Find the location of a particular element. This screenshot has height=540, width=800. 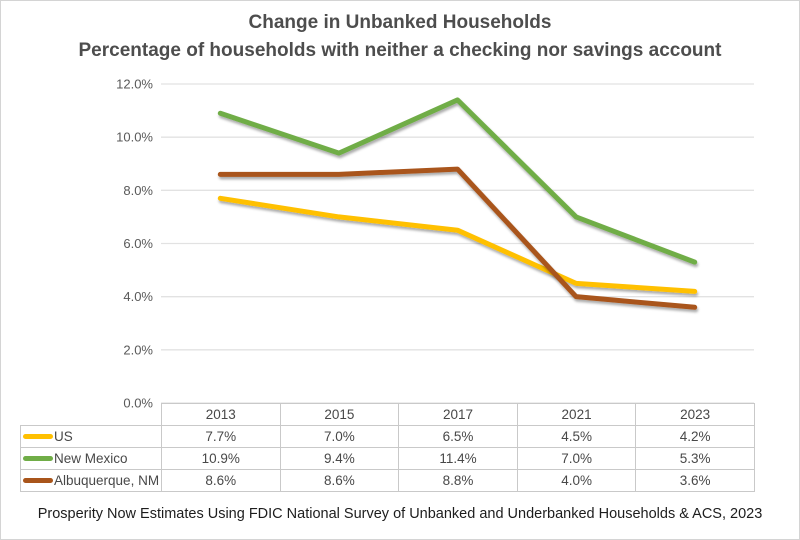

value-cell: 3.6% is located at coordinates (695, 480).